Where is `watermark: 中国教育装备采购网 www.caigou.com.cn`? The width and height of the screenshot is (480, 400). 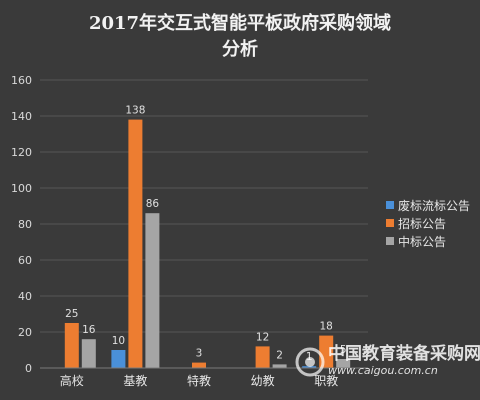
watermark: 中国教育装备采购网 www.caigou.com.cn is located at coordinates (387, 360).